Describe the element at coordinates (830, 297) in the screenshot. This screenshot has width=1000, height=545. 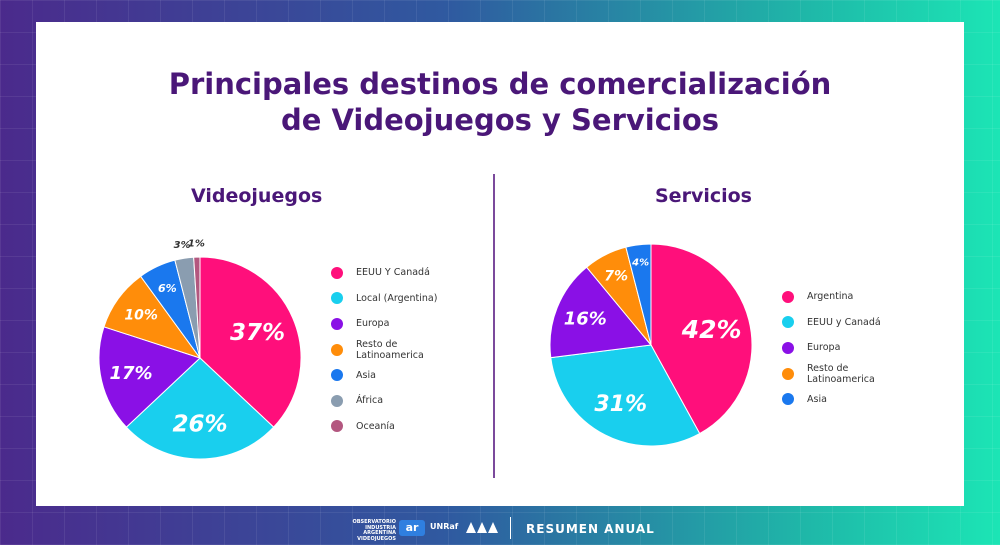
I see `legend-label: Argentina` at that location.